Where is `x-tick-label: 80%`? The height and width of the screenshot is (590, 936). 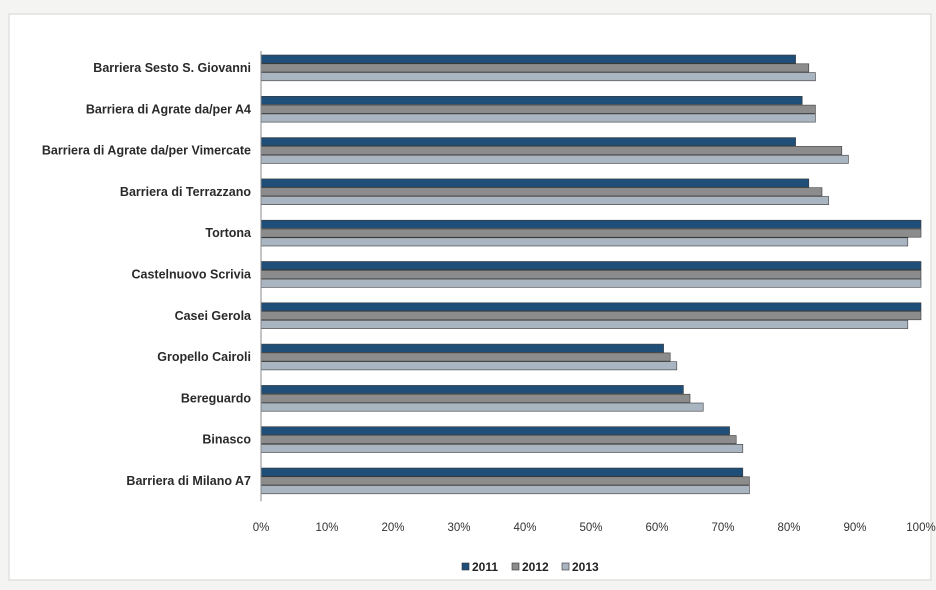
x-tick-label: 80% is located at coordinates (788, 528).